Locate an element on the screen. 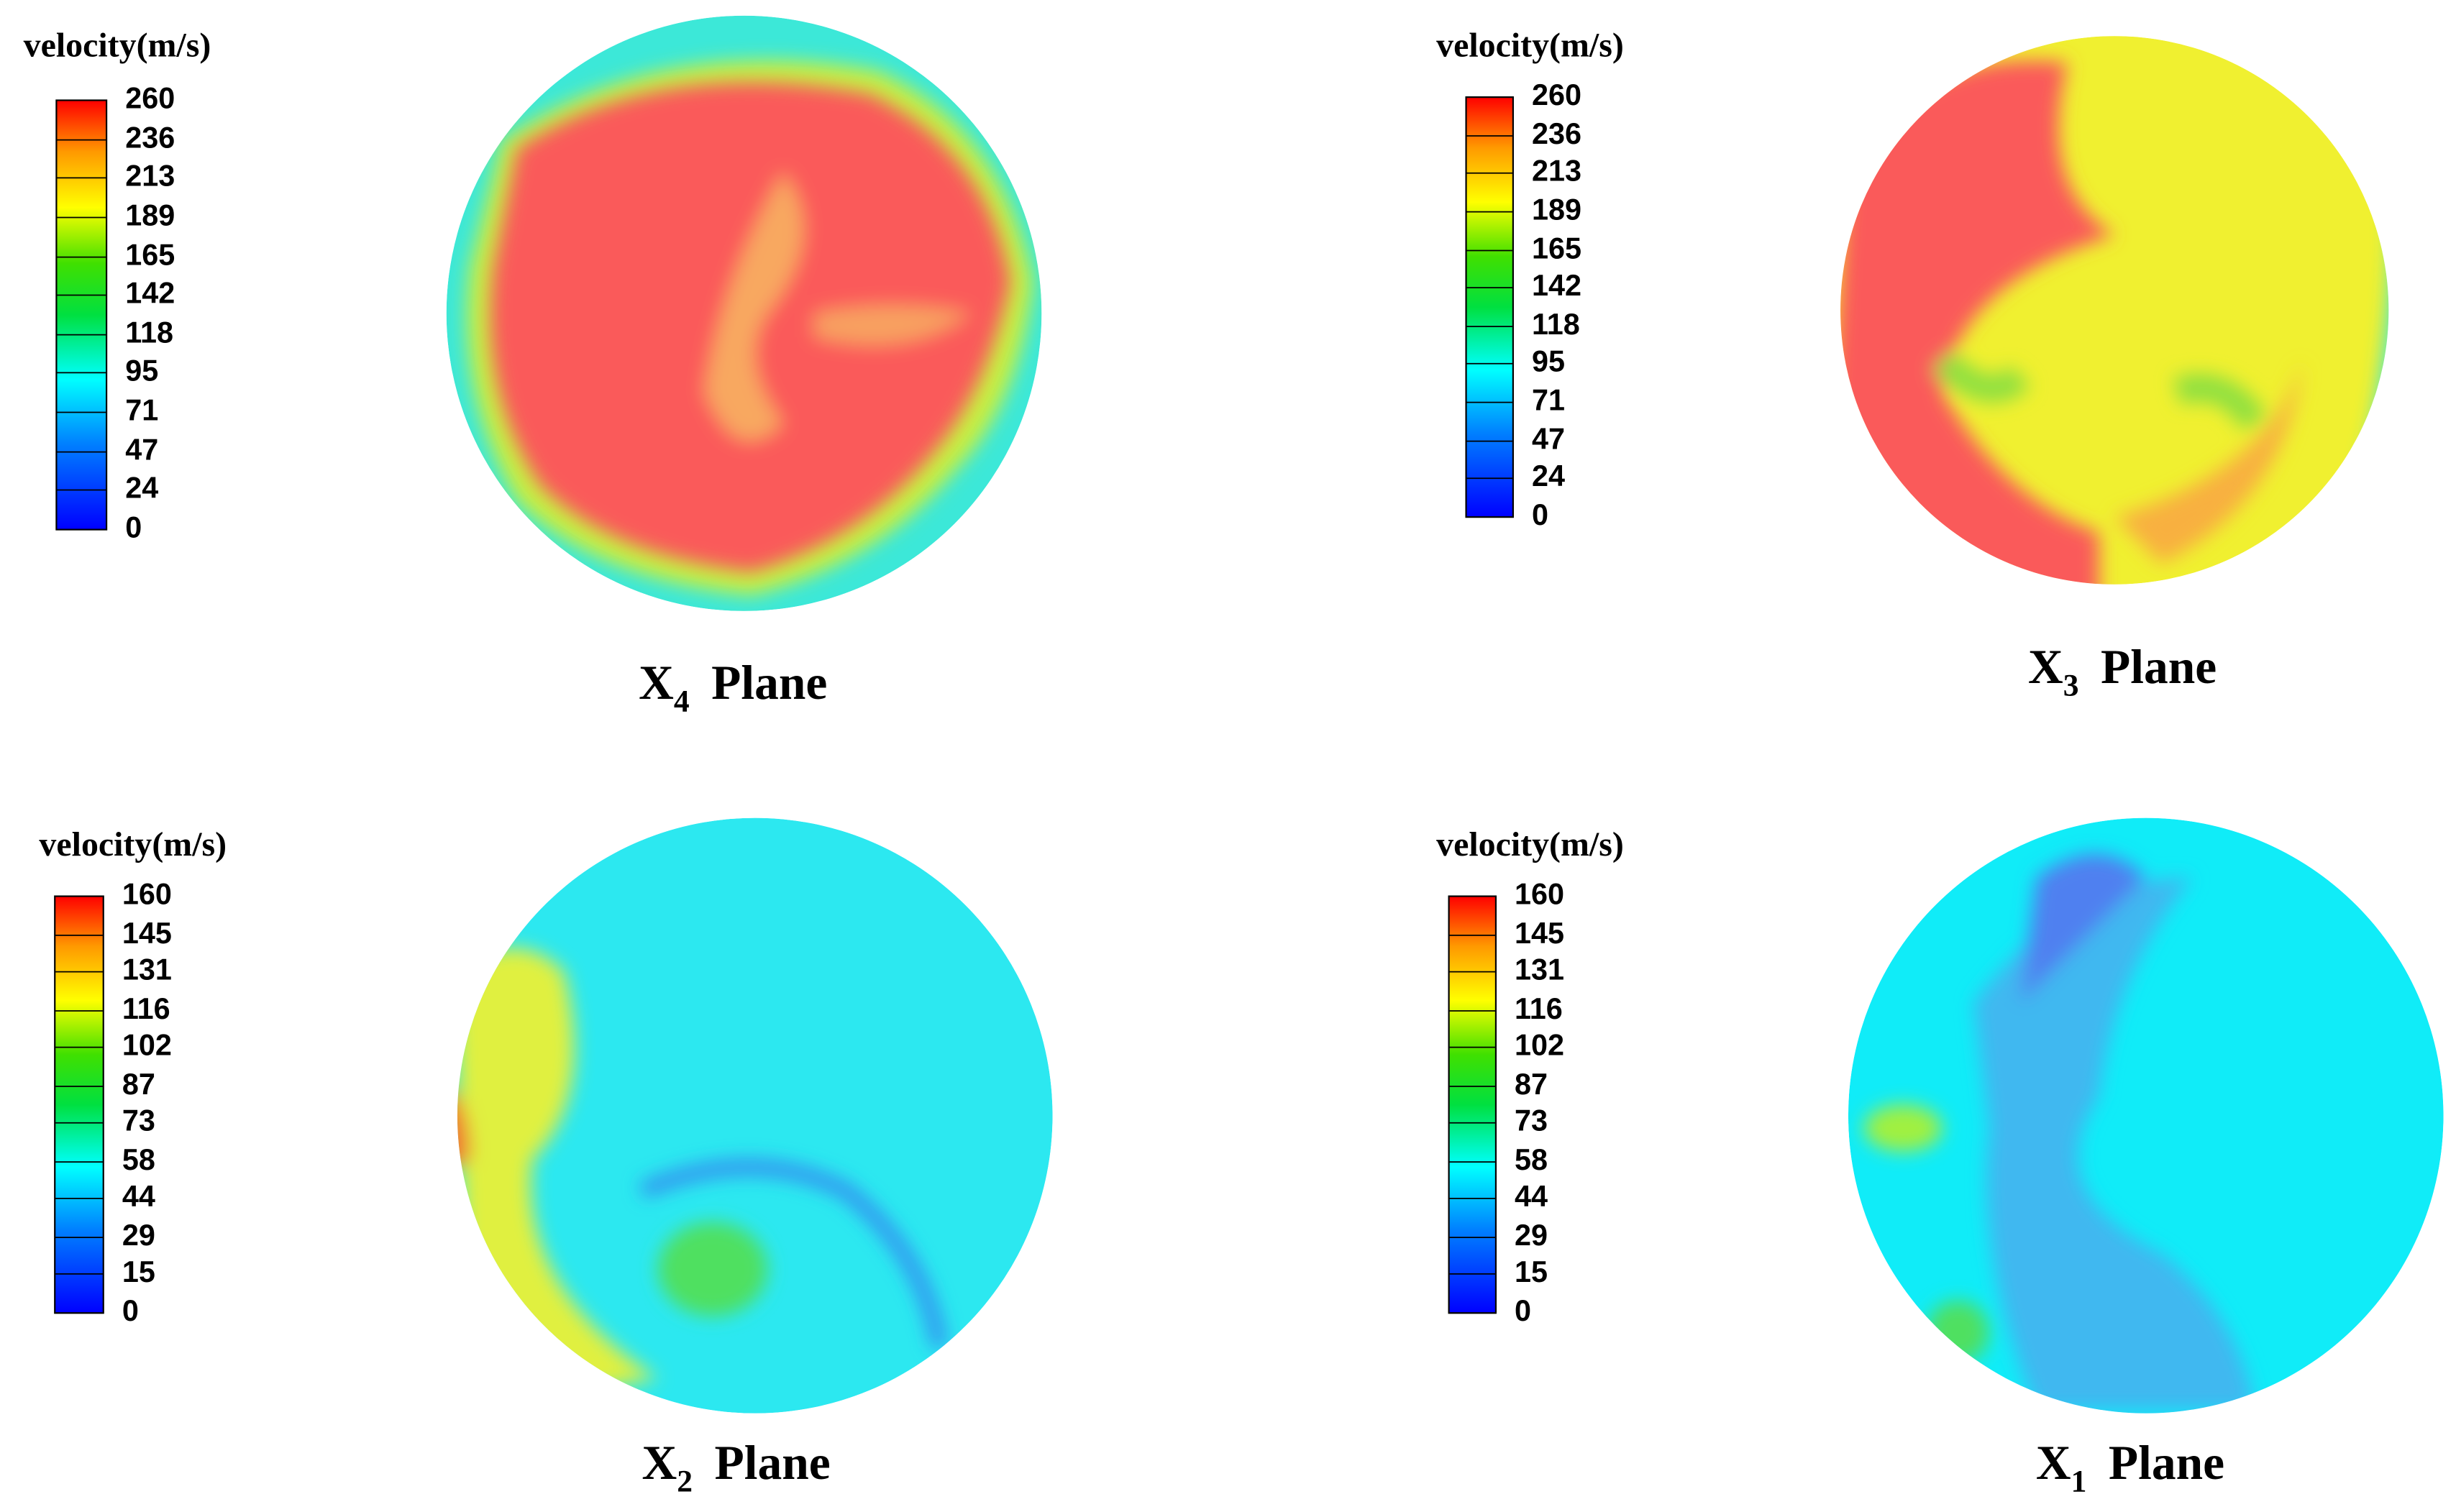  plane-label: X3 Plane is located at coordinates (2122, 671).